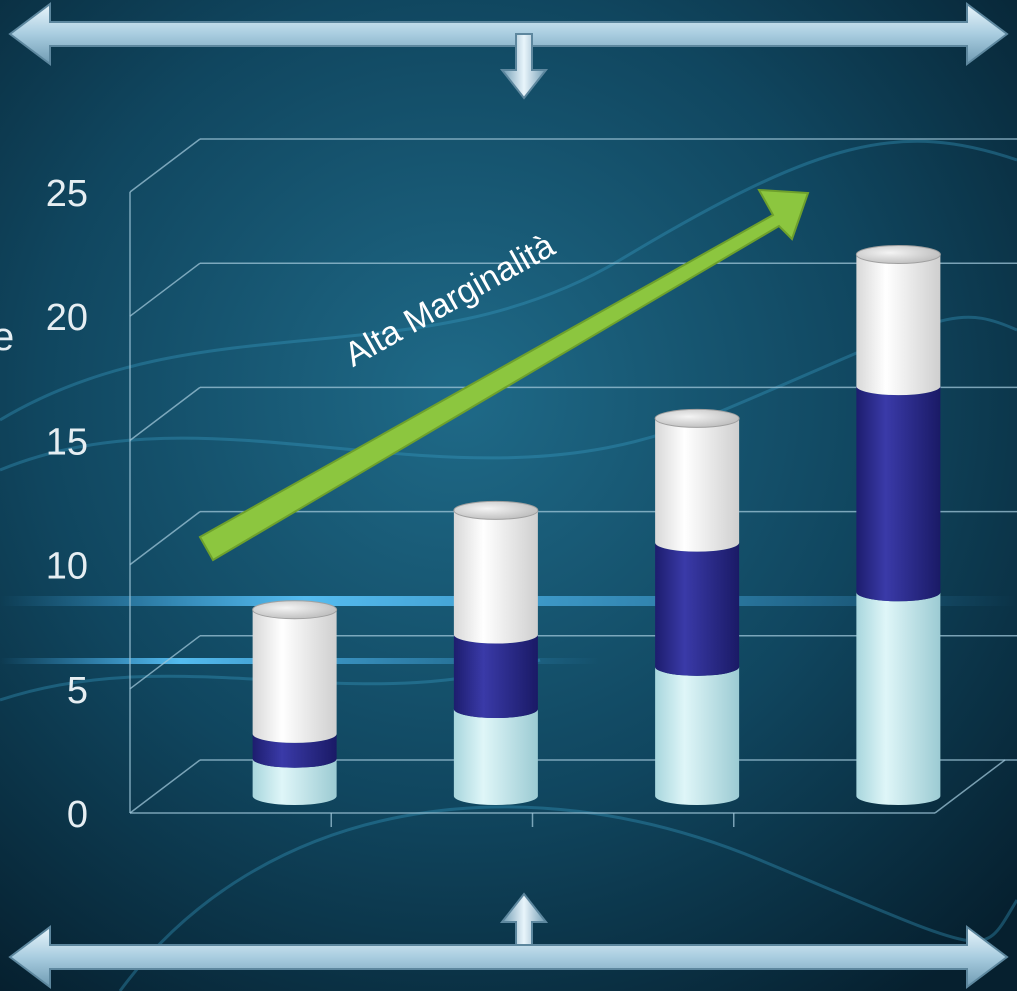 Image resolution: width=1017 pixels, height=991 pixels. I want to click on floor-right-edge, so click(970, 786).